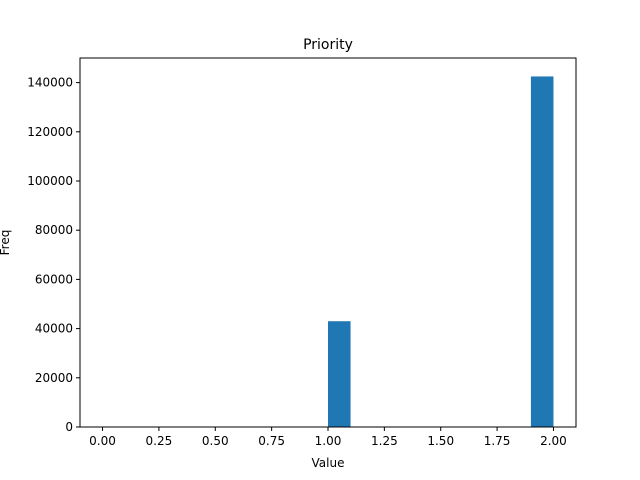 This screenshot has width=640, height=480. What do you see at coordinates (440, 441) in the screenshot?
I see `x-tick-label: 1.50` at bounding box center [440, 441].